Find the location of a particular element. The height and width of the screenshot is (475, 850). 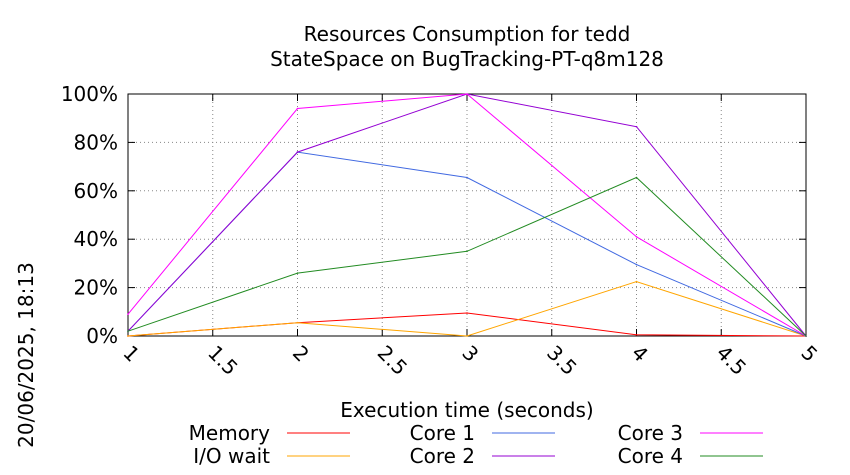

y-tick-label: 40% is located at coordinates (96, 239).